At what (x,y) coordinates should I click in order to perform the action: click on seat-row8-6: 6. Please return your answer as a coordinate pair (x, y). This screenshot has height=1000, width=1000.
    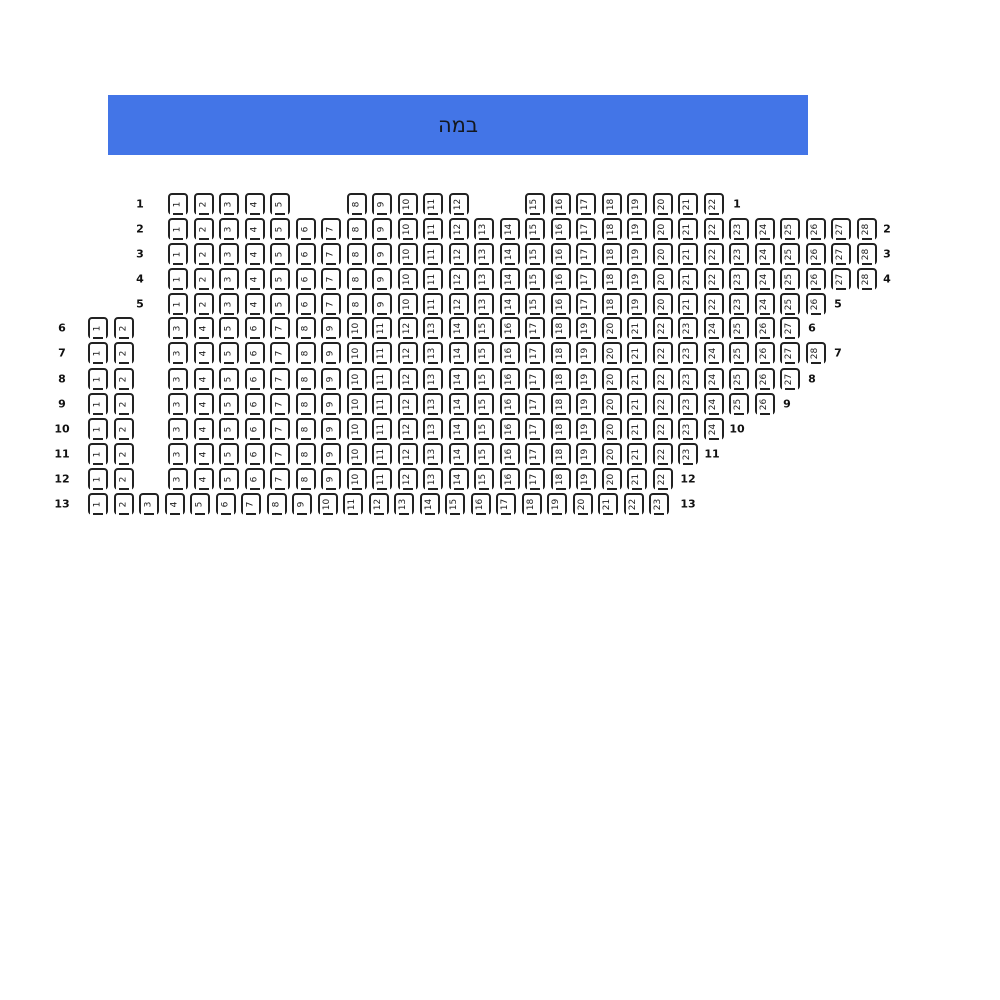
    Looking at the image, I should click on (254, 379).